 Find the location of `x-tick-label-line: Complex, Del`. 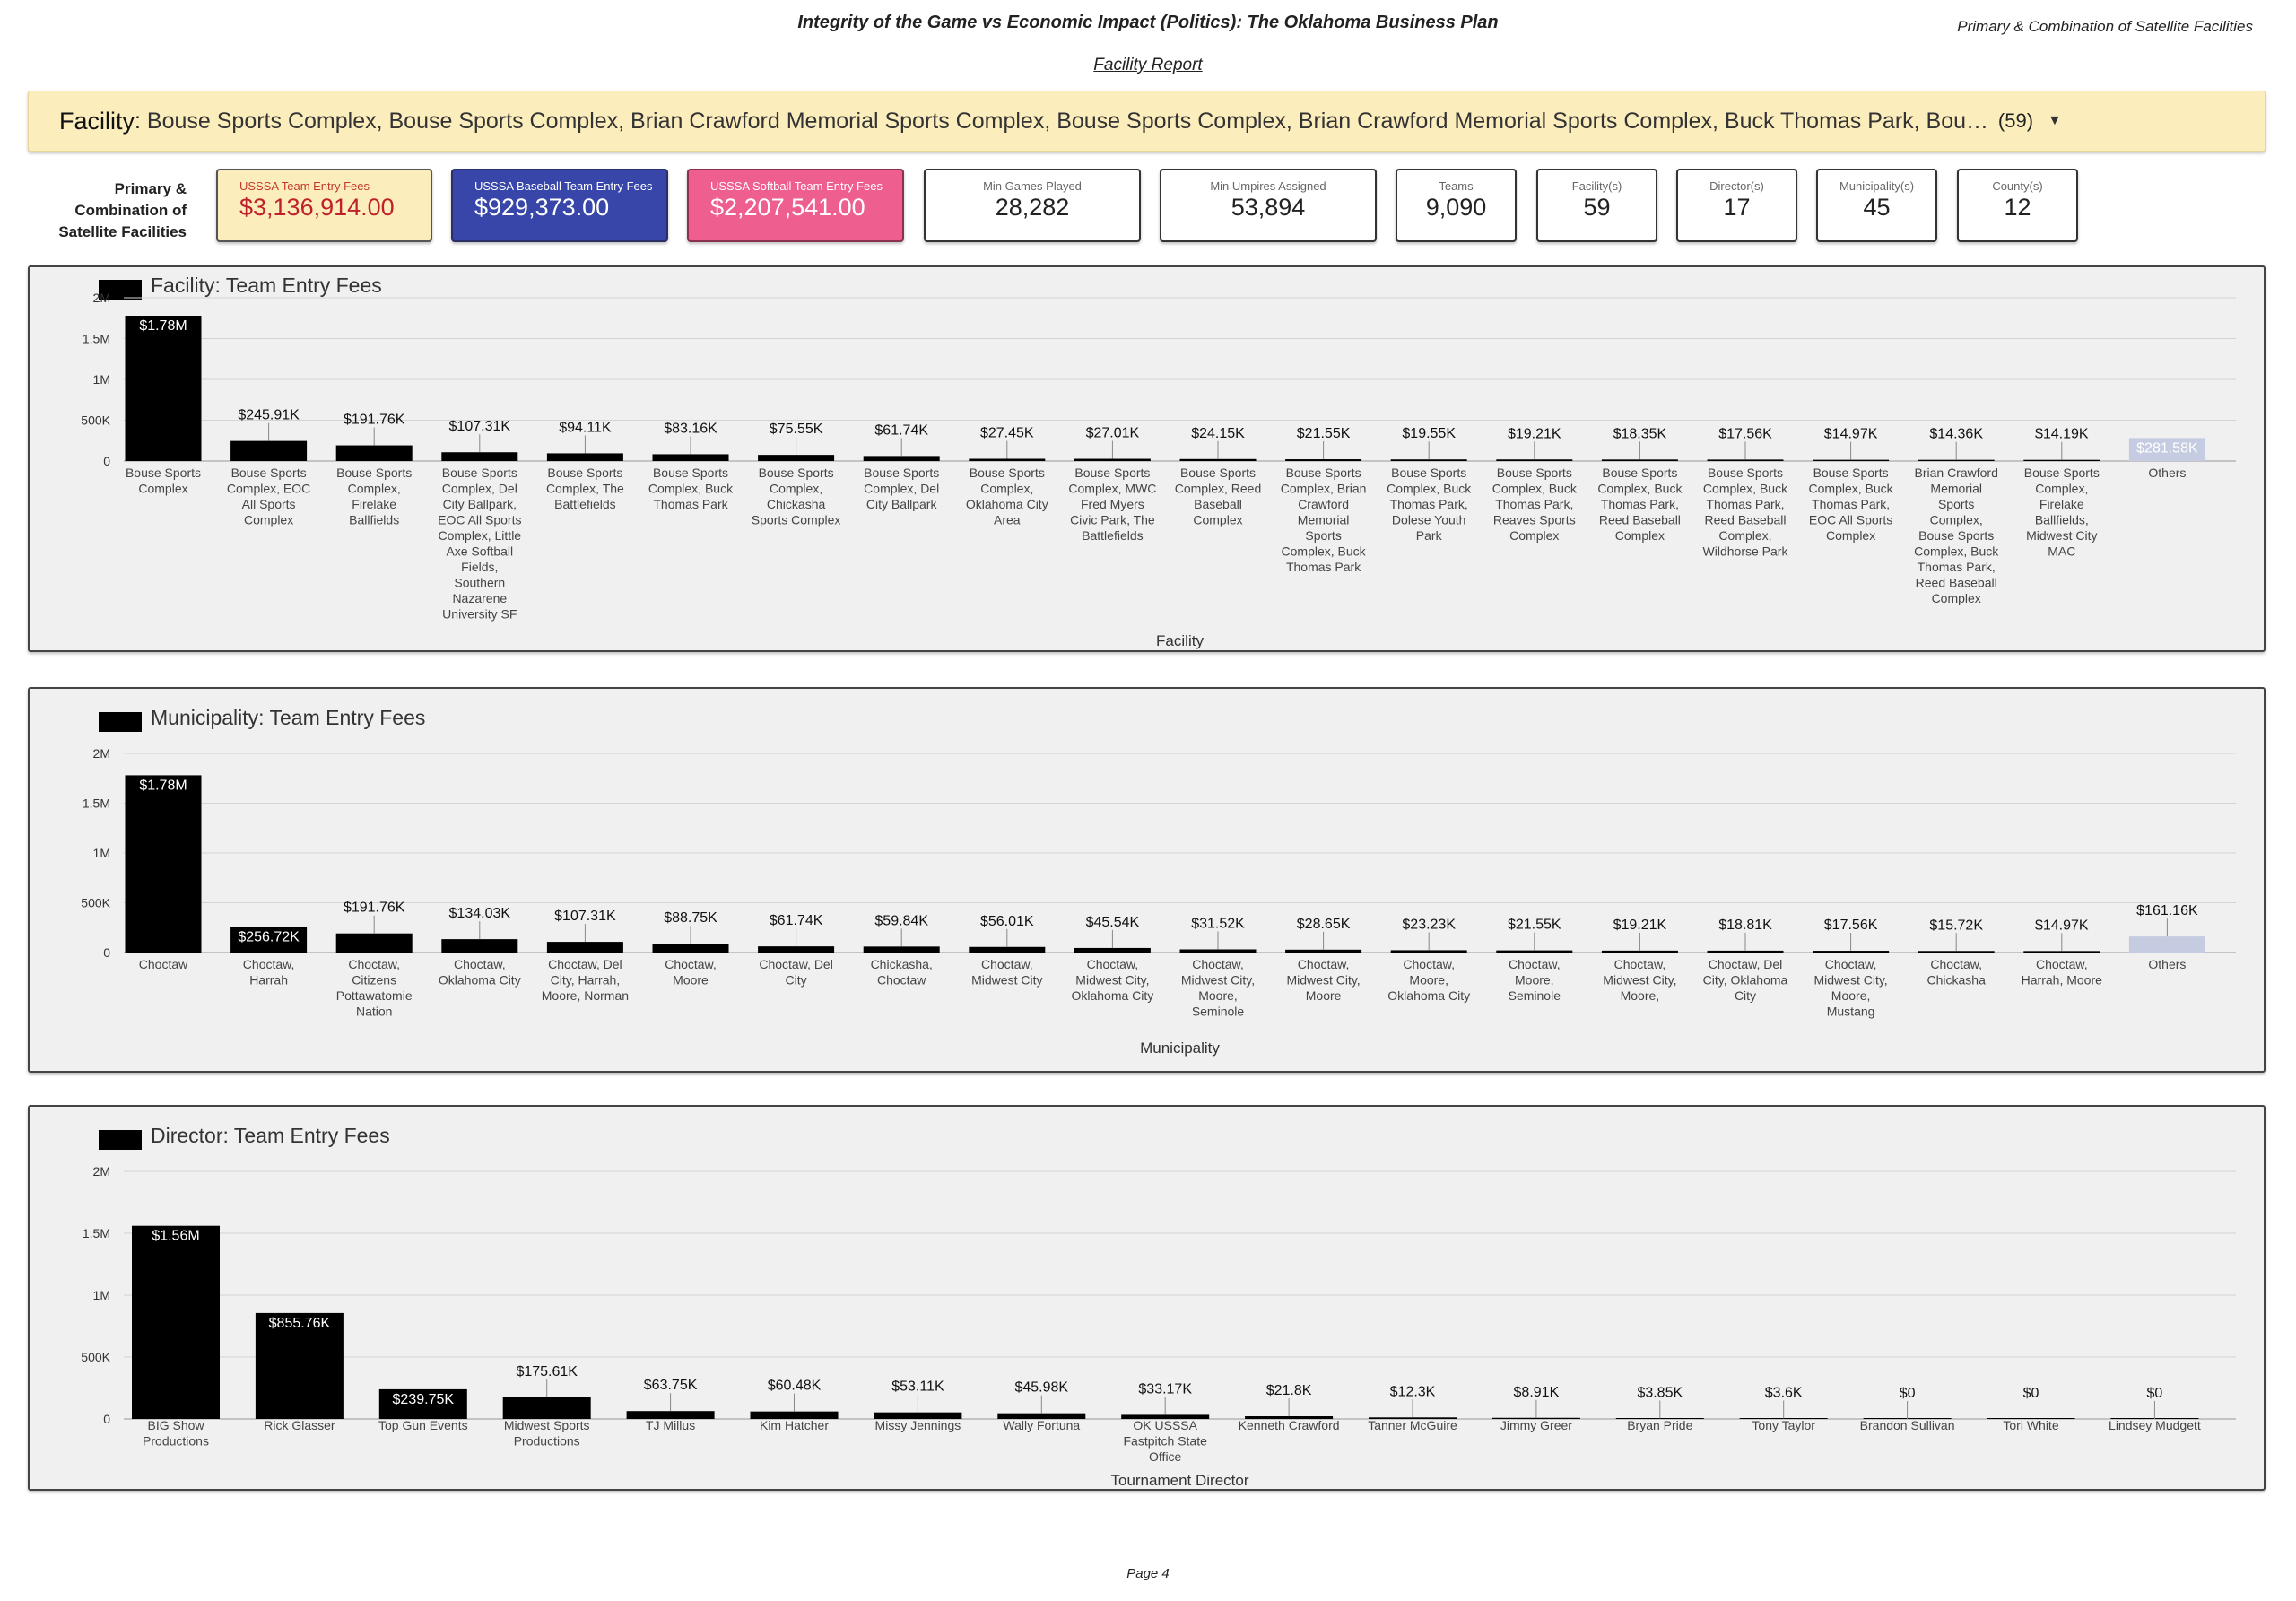

x-tick-label-line: Complex, Del is located at coordinates (901, 489).